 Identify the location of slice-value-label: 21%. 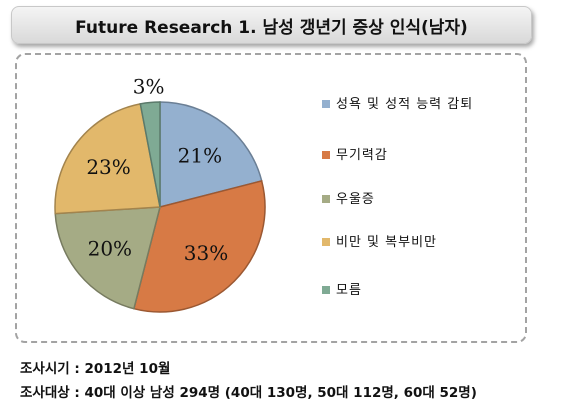
(200, 156).